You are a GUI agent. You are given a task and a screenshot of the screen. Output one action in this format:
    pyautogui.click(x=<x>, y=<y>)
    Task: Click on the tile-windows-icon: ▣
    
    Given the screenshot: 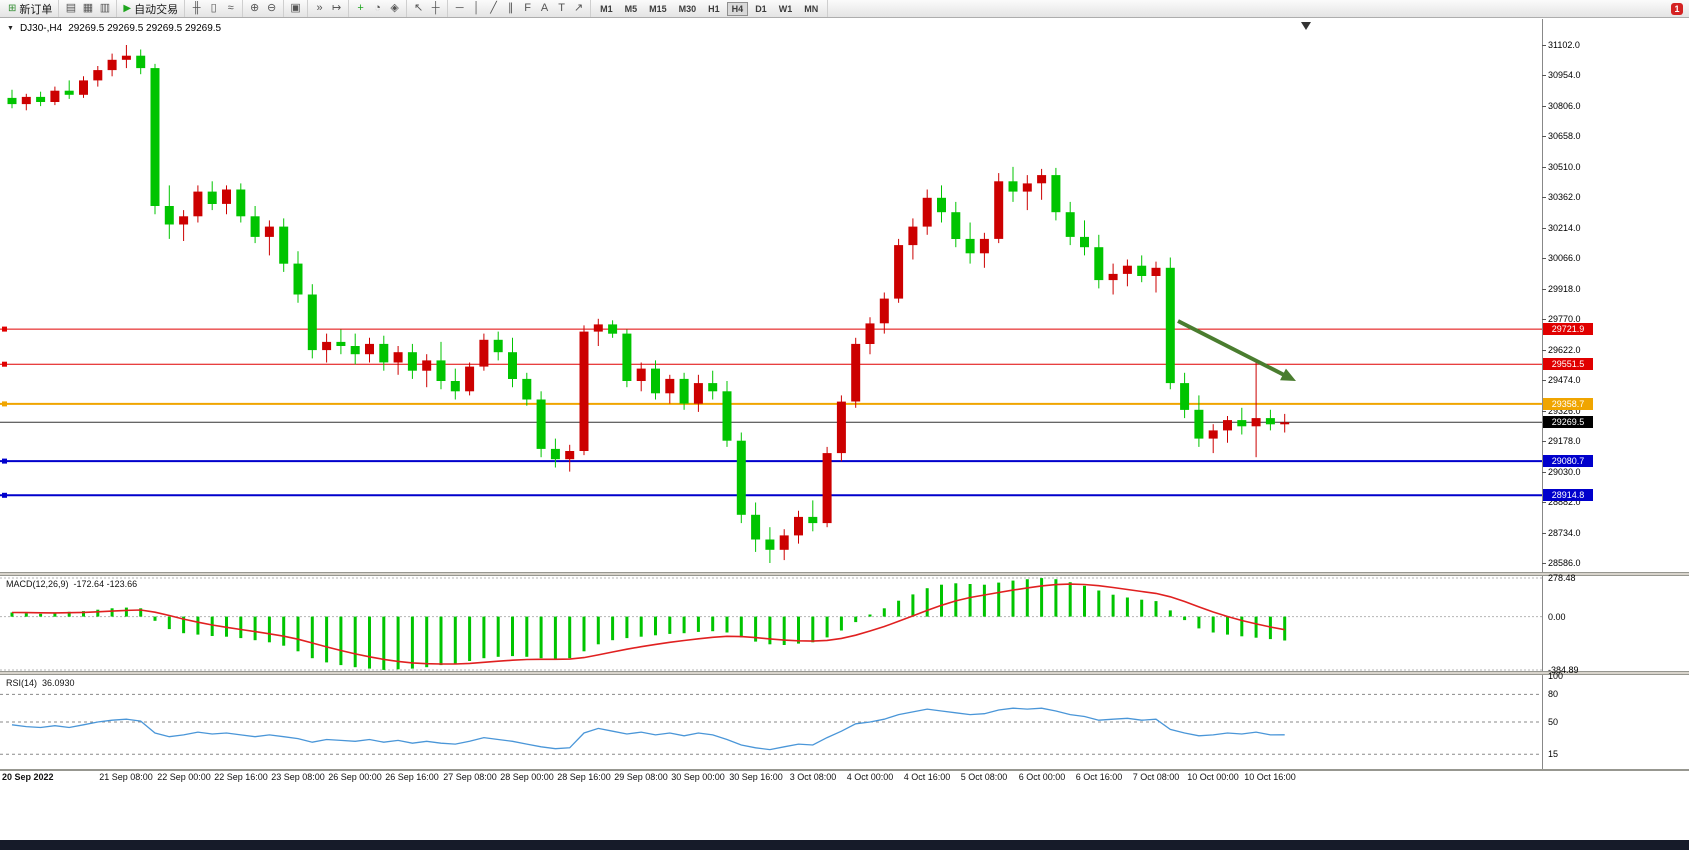 What is the action you would take?
    pyautogui.click(x=295, y=8)
    